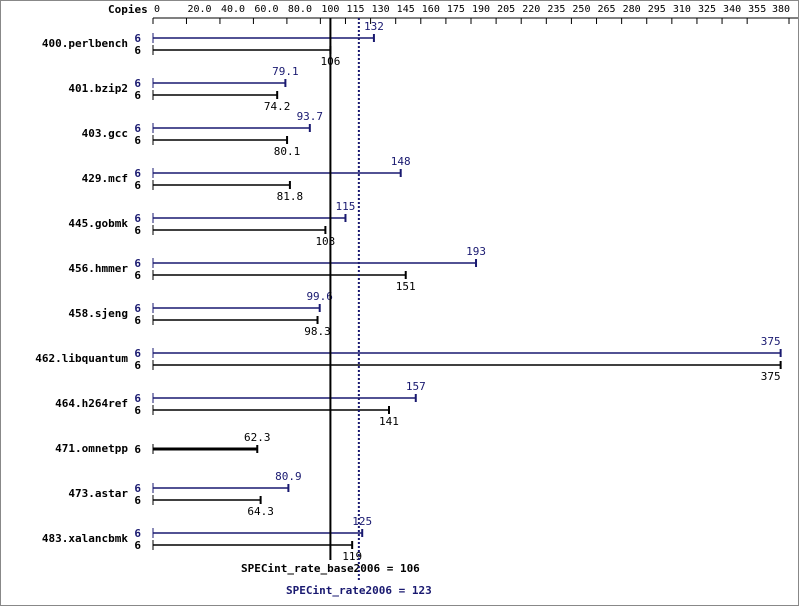  What do you see at coordinates (389, 421) in the screenshot?
I see `value-label: 141` at bounding box center [389, 421].